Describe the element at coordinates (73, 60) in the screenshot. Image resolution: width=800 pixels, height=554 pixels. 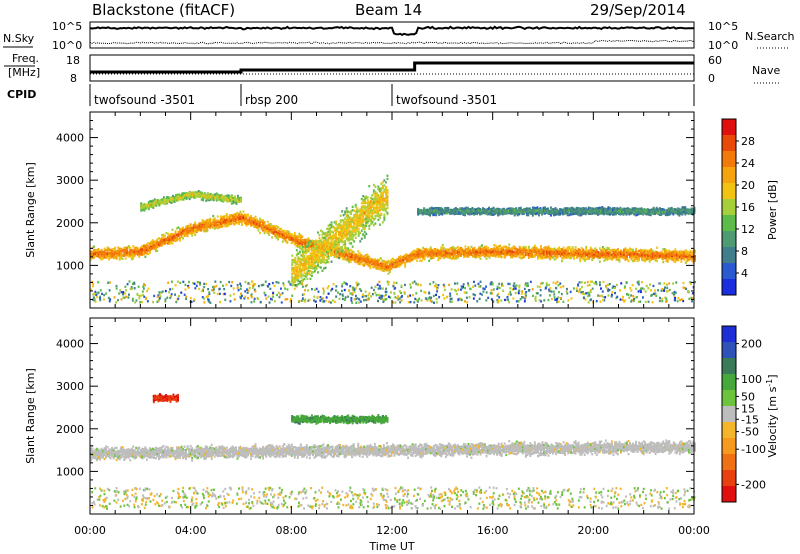
I see `freq-left-tick-top: 18` at that location.